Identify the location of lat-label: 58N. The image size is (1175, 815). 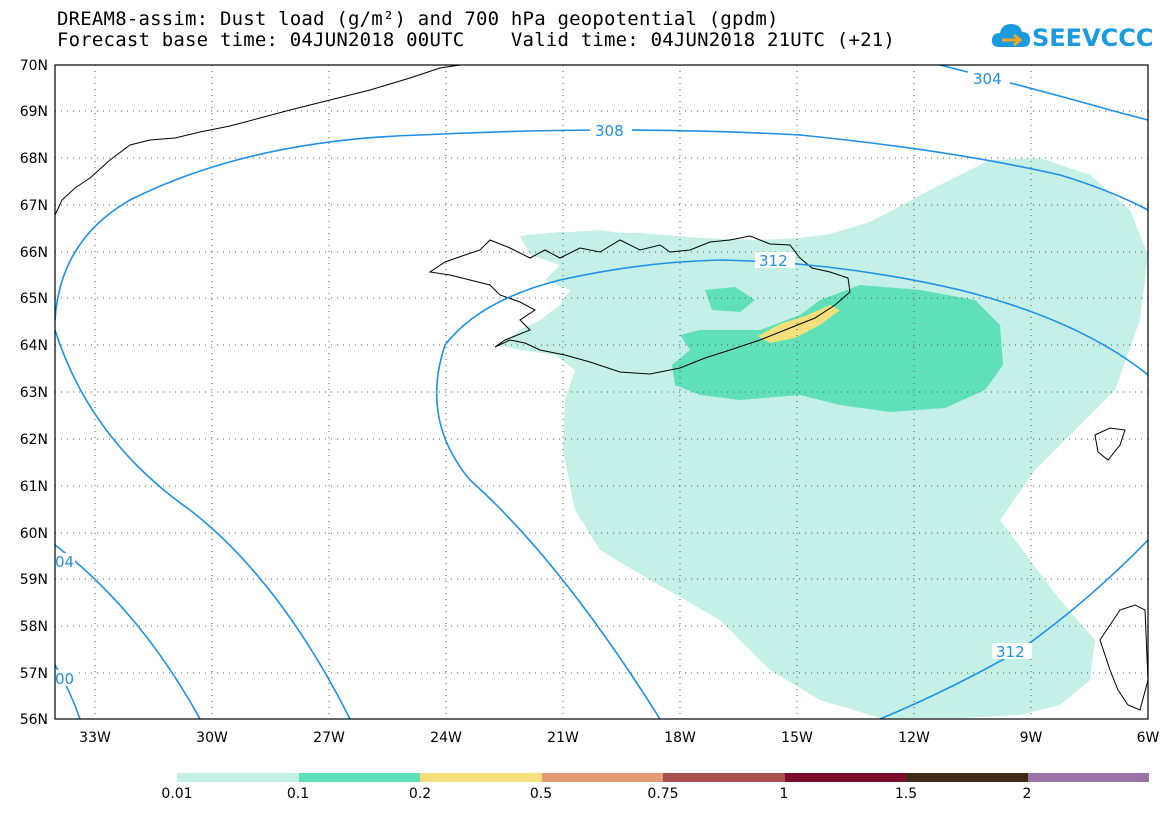
(34, 627).